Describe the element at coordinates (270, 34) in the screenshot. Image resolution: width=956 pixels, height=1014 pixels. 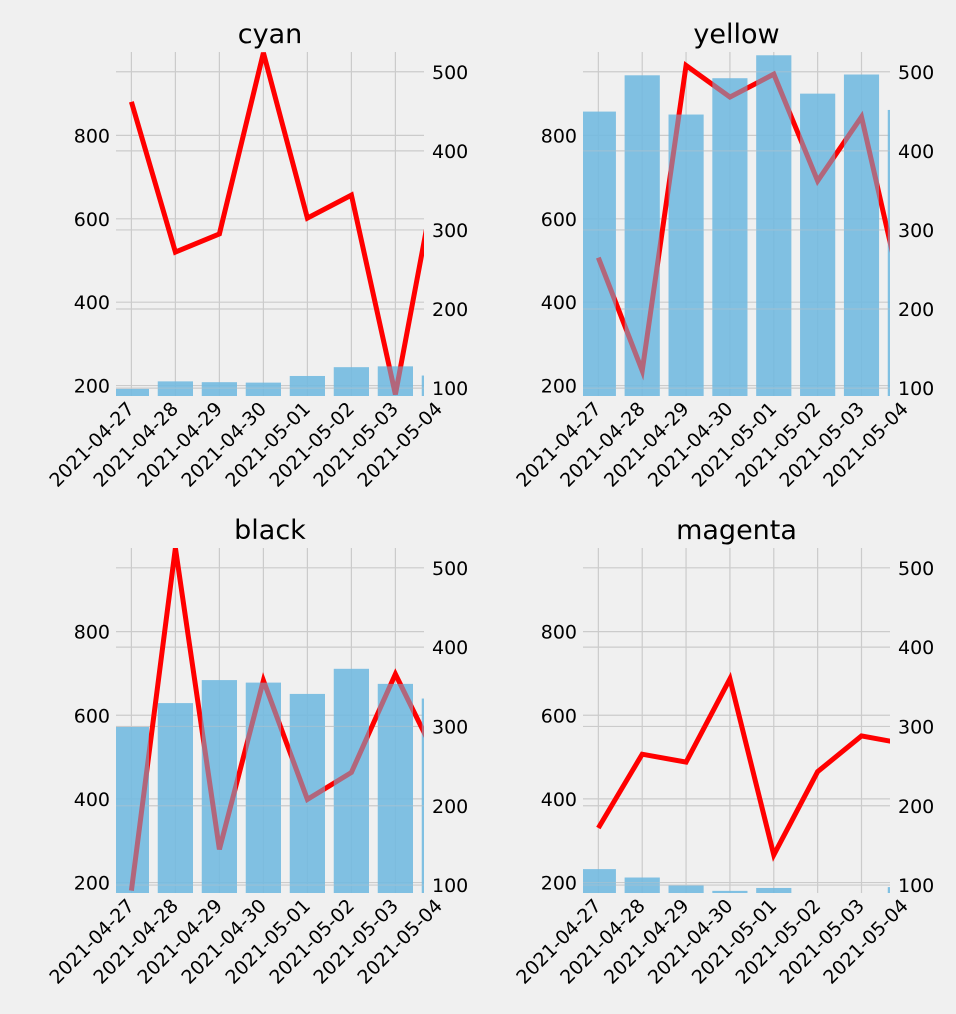
I see `panel-title: cyan` at that location.